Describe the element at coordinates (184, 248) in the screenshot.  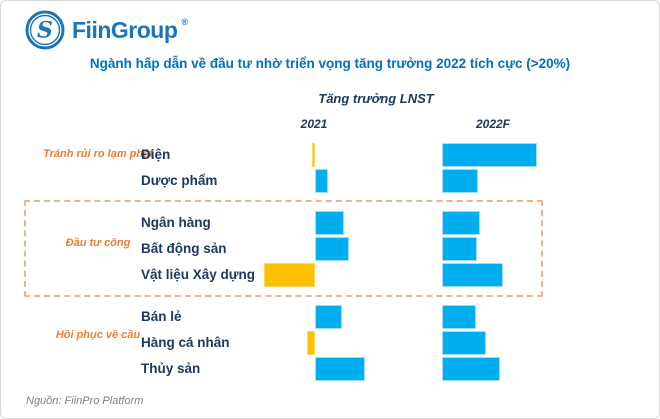
I see `category-label: Bất động sản` at that location.